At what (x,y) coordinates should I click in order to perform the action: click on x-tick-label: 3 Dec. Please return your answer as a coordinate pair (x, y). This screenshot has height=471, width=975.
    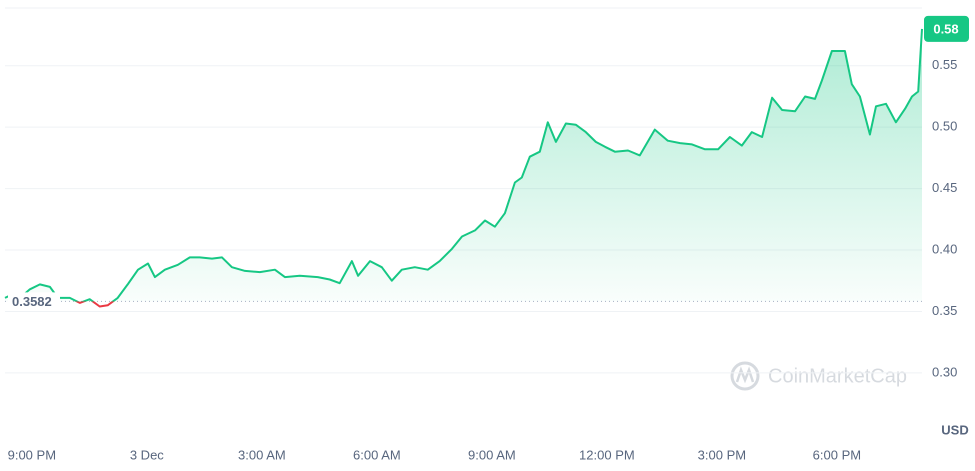
    Looking at the image, I should click on (147, 454).